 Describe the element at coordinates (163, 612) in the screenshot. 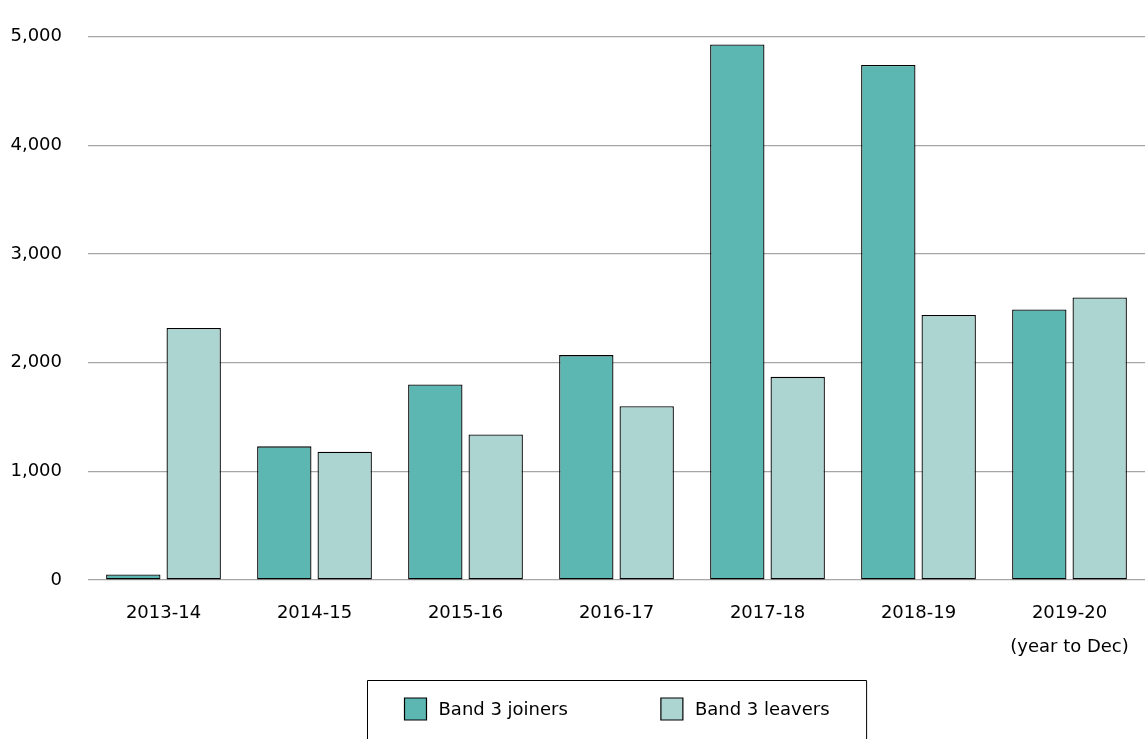

I see `x-tick-label: 2013-14` at that location.